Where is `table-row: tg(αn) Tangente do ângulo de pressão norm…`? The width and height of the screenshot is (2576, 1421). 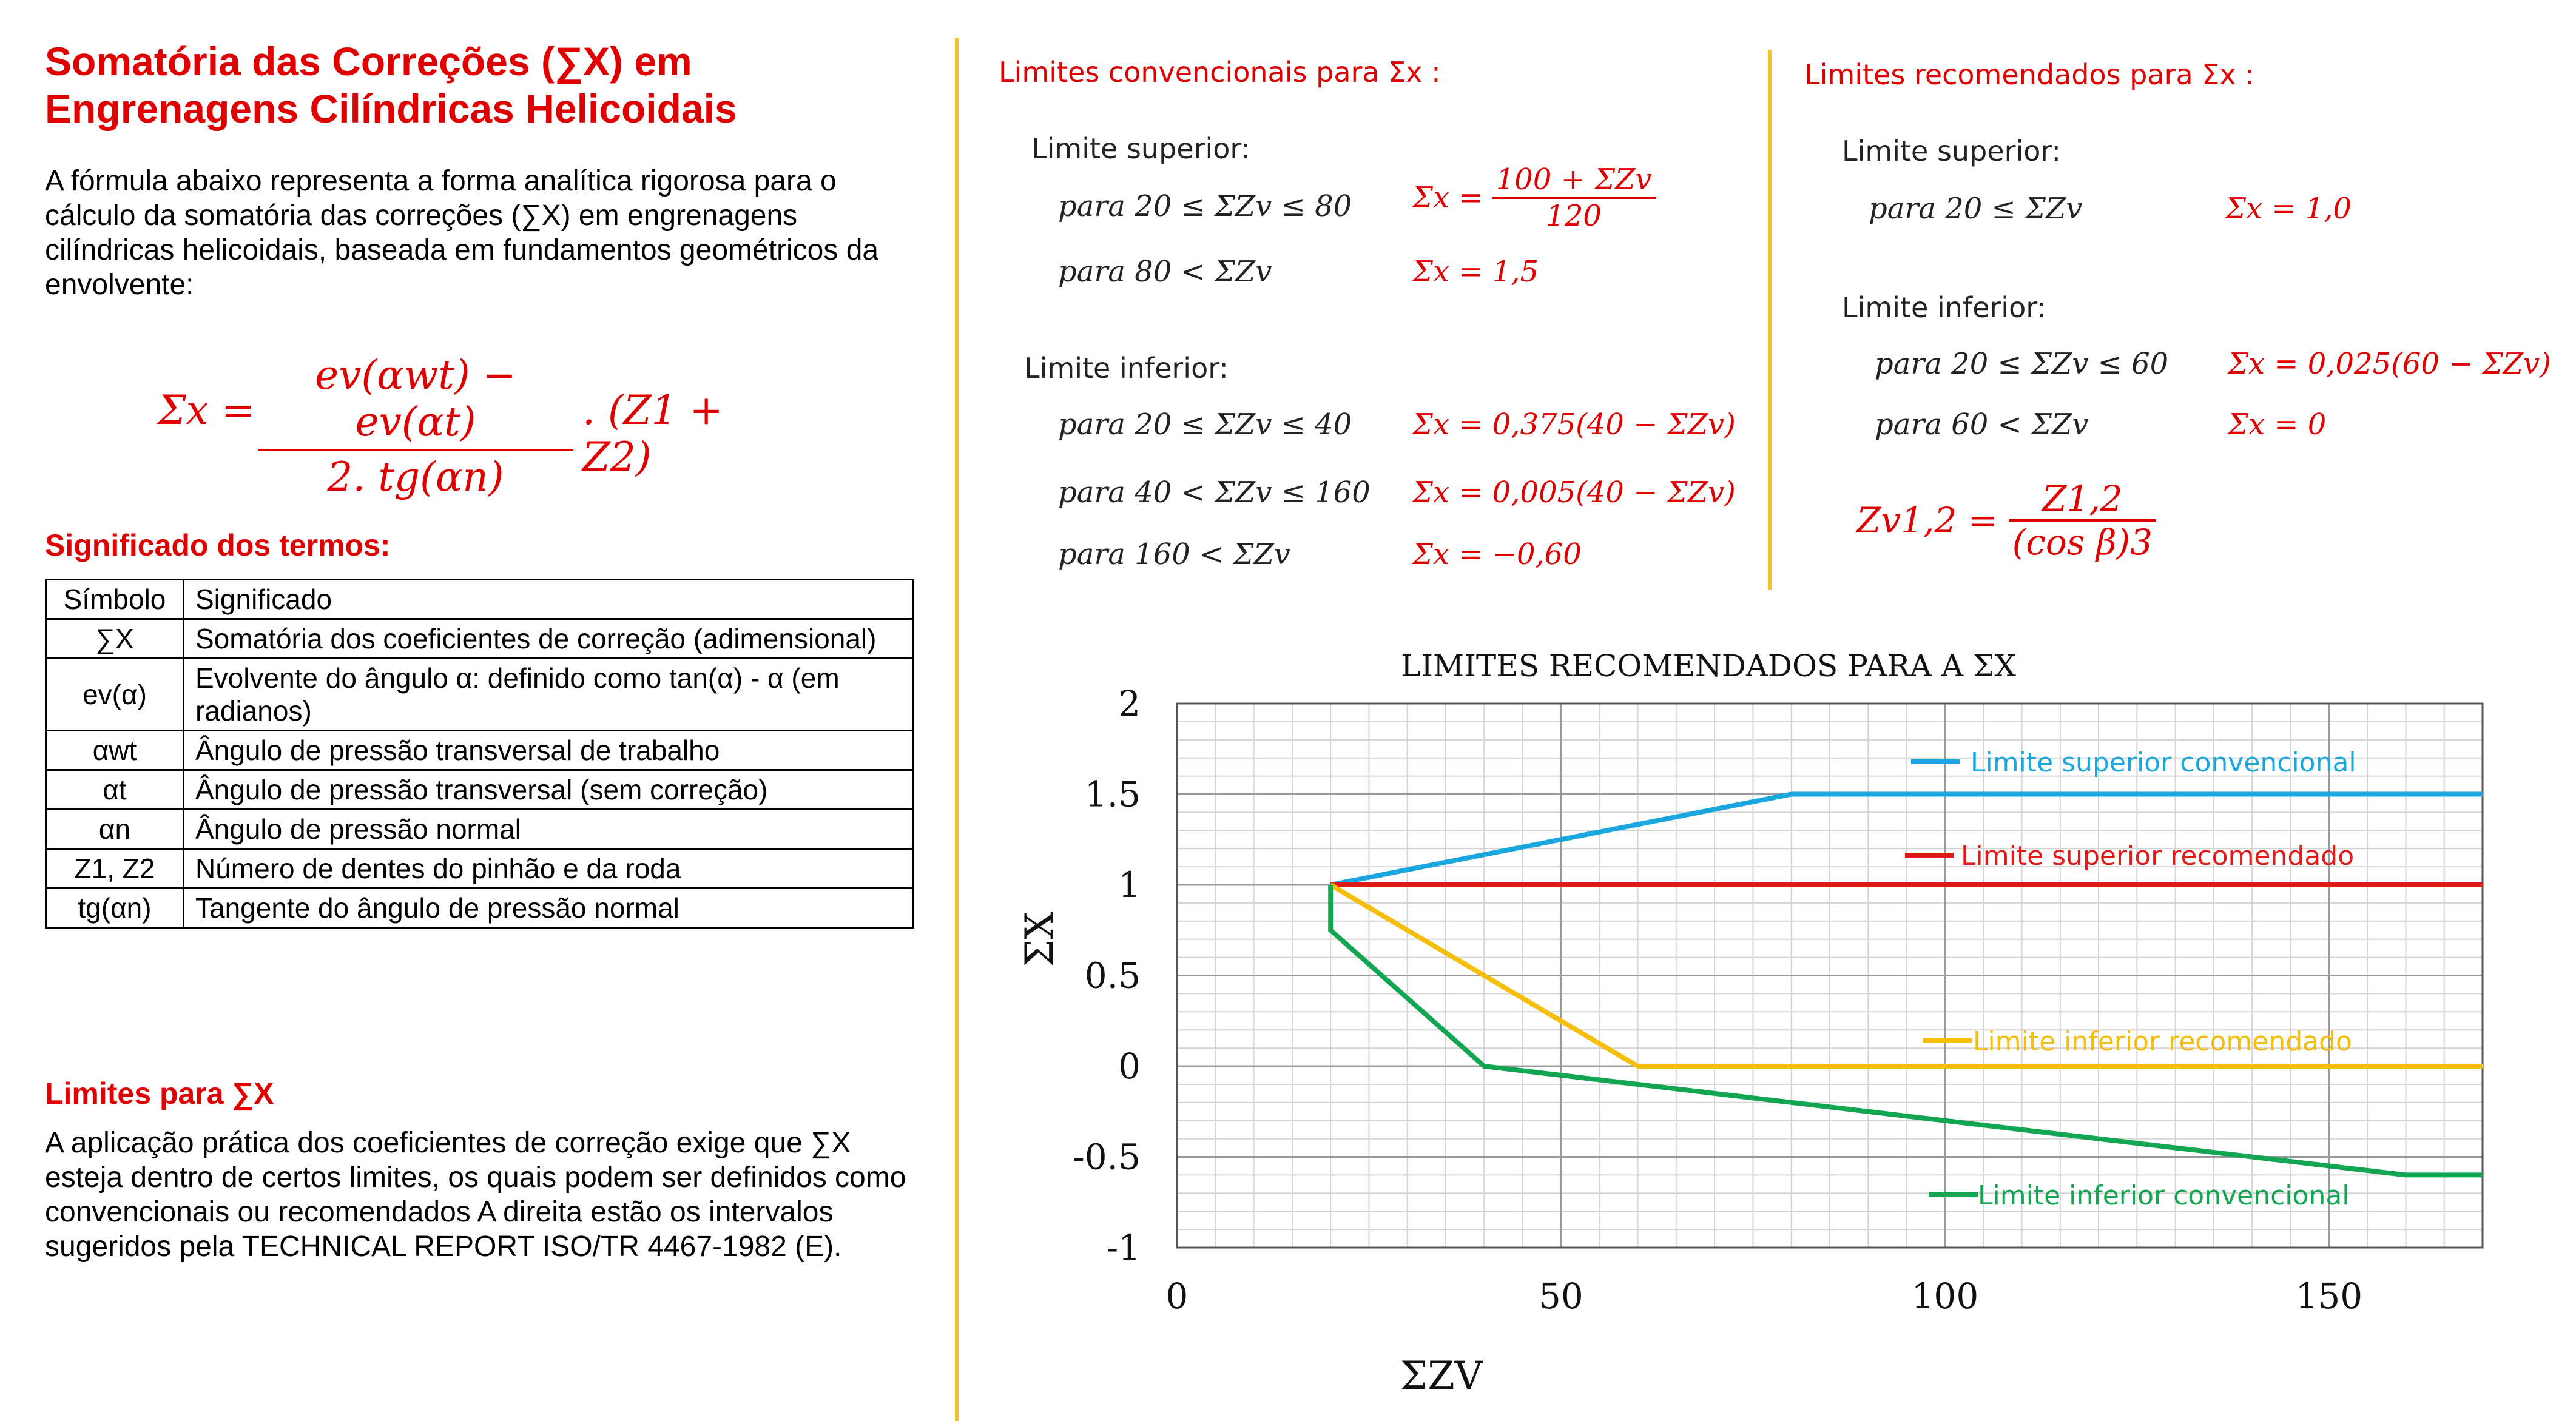 table-row: tg(αn) Tangente do ângulo de pressão norm… is located at coordinates (480, 908).